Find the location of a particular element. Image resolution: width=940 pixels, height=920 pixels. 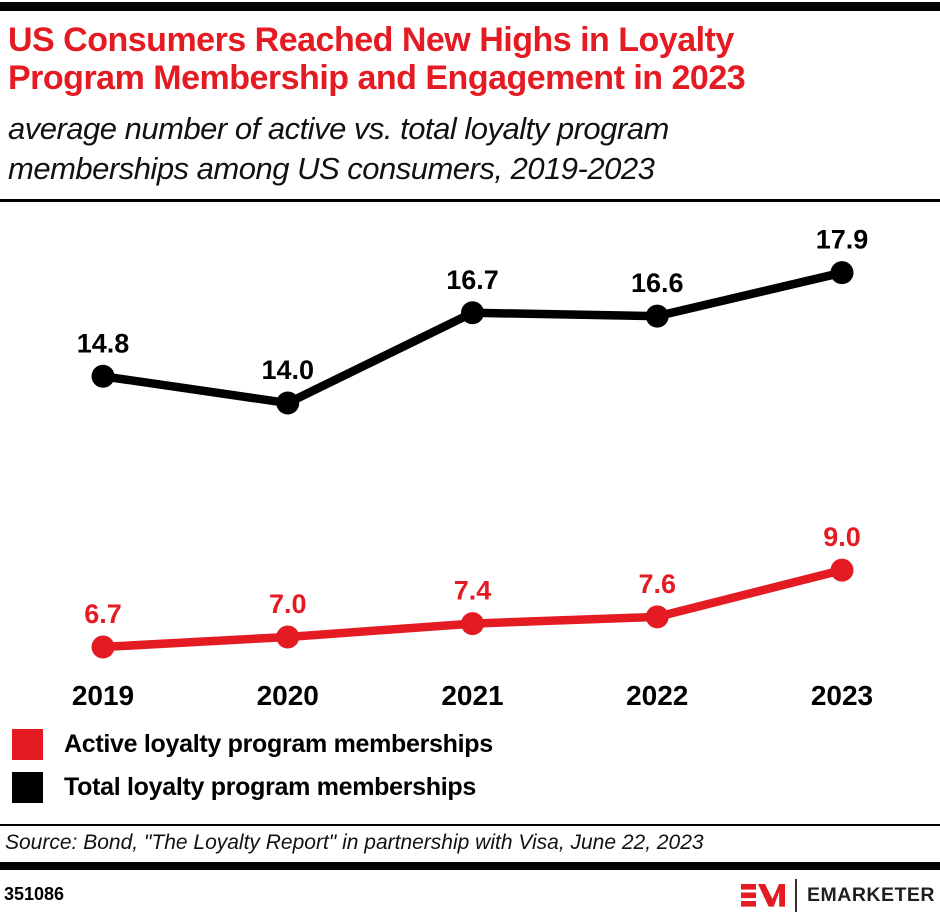

brand-wordmark: EMARKETER is located at coordinates (870, 894).